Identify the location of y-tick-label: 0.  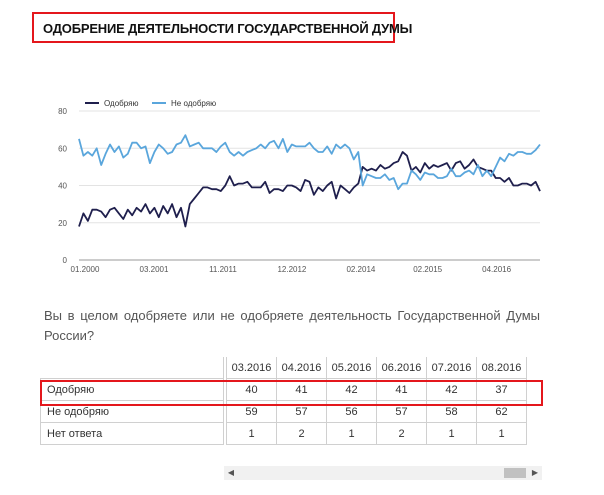
(65, 260).